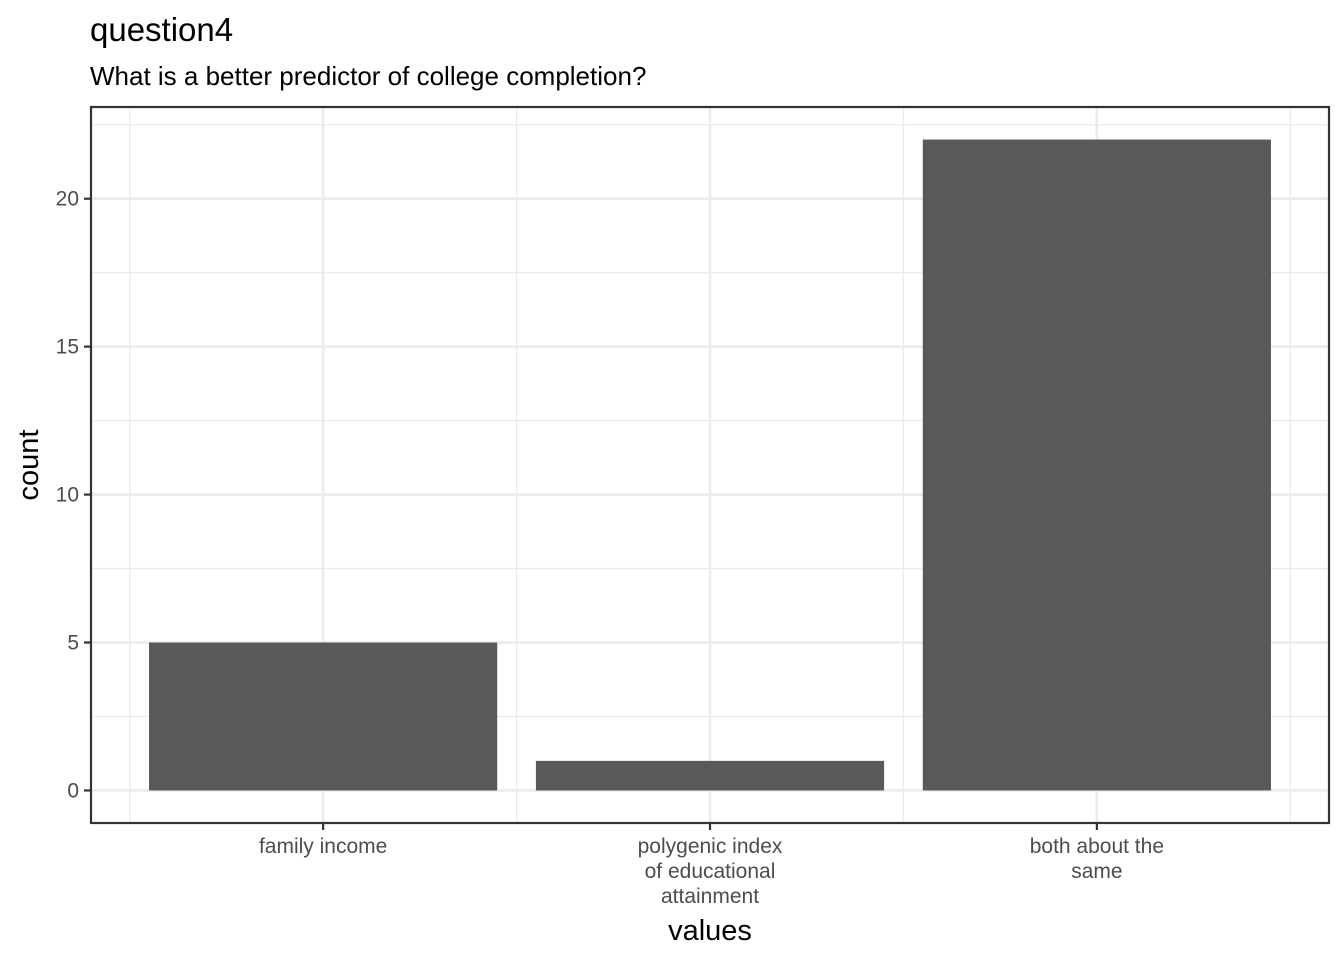 The width and height of the screenshot is (1344, 960). What do you see at coordinates (161, 29) in the screenshot?
I see `chart-title: question4` at bounding box center [161, 29].